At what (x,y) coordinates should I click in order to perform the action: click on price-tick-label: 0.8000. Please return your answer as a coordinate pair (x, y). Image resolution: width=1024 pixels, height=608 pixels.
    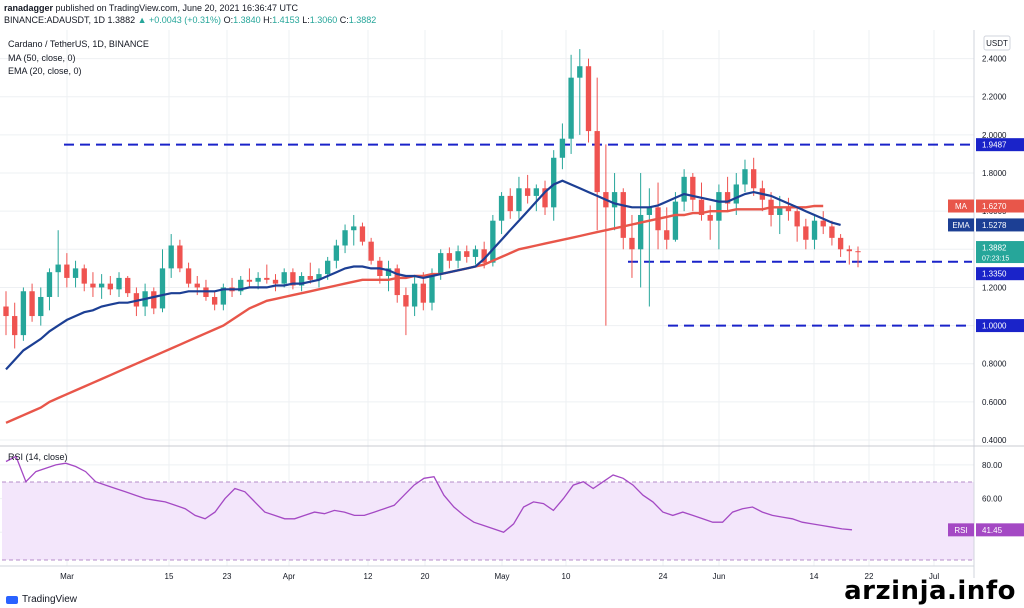
    Looking at the image, I should click on (994, 364).